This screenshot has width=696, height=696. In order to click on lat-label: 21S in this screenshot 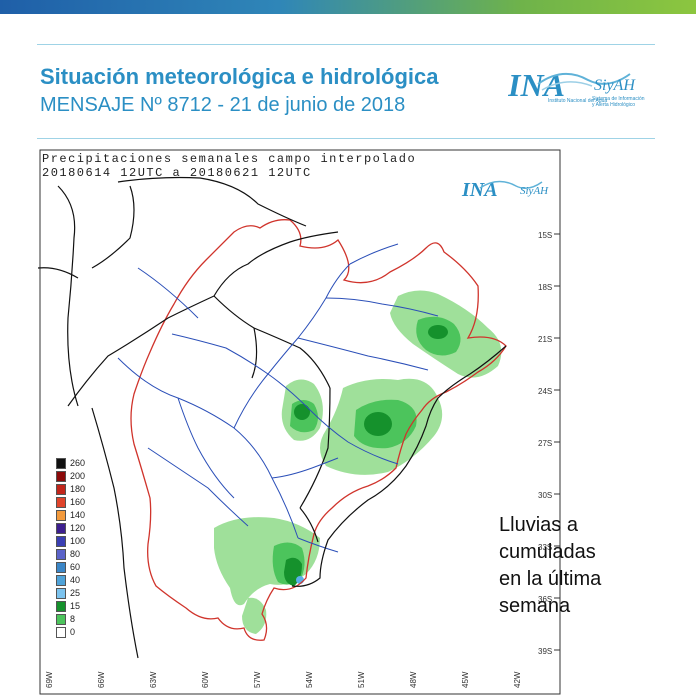, I will do `click(545, 339)`.